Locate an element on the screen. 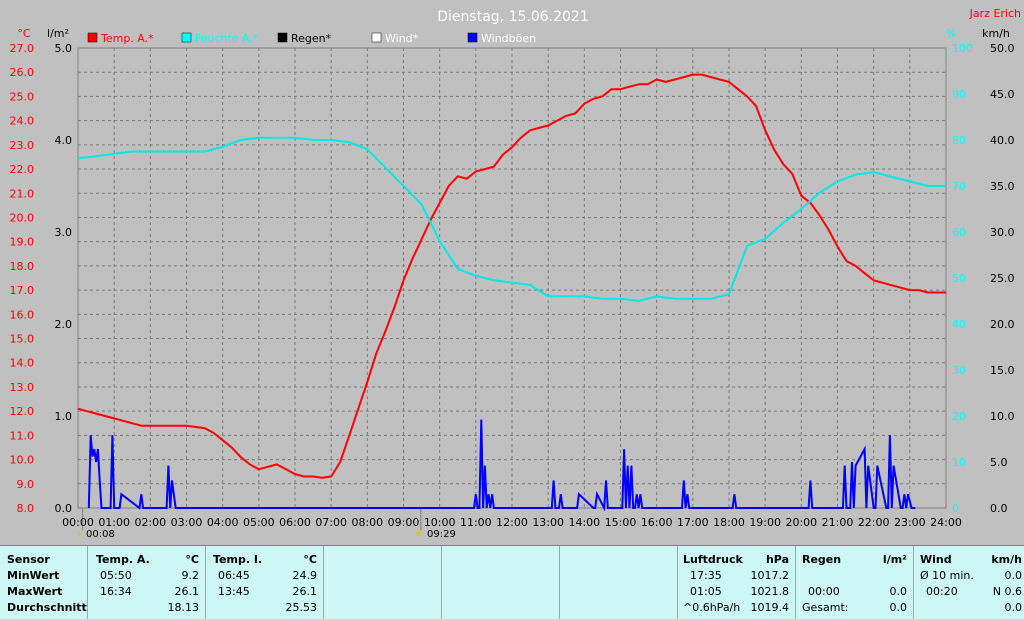 Image resolution: width=1024 pixels, height=619 pixels. humidity-tick-label: 10 is located at coordinates (959, 462).